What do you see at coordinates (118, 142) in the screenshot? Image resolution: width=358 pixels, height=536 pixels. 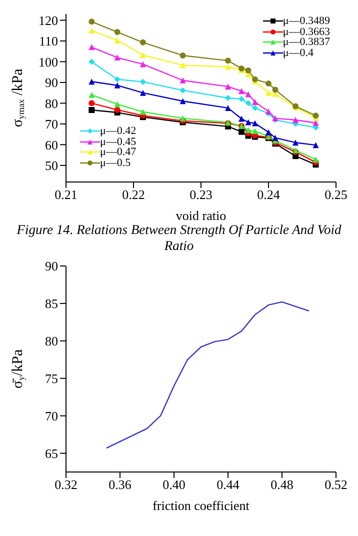 I see `legend-label: μ—0.45` at bounding box center [118, 142].